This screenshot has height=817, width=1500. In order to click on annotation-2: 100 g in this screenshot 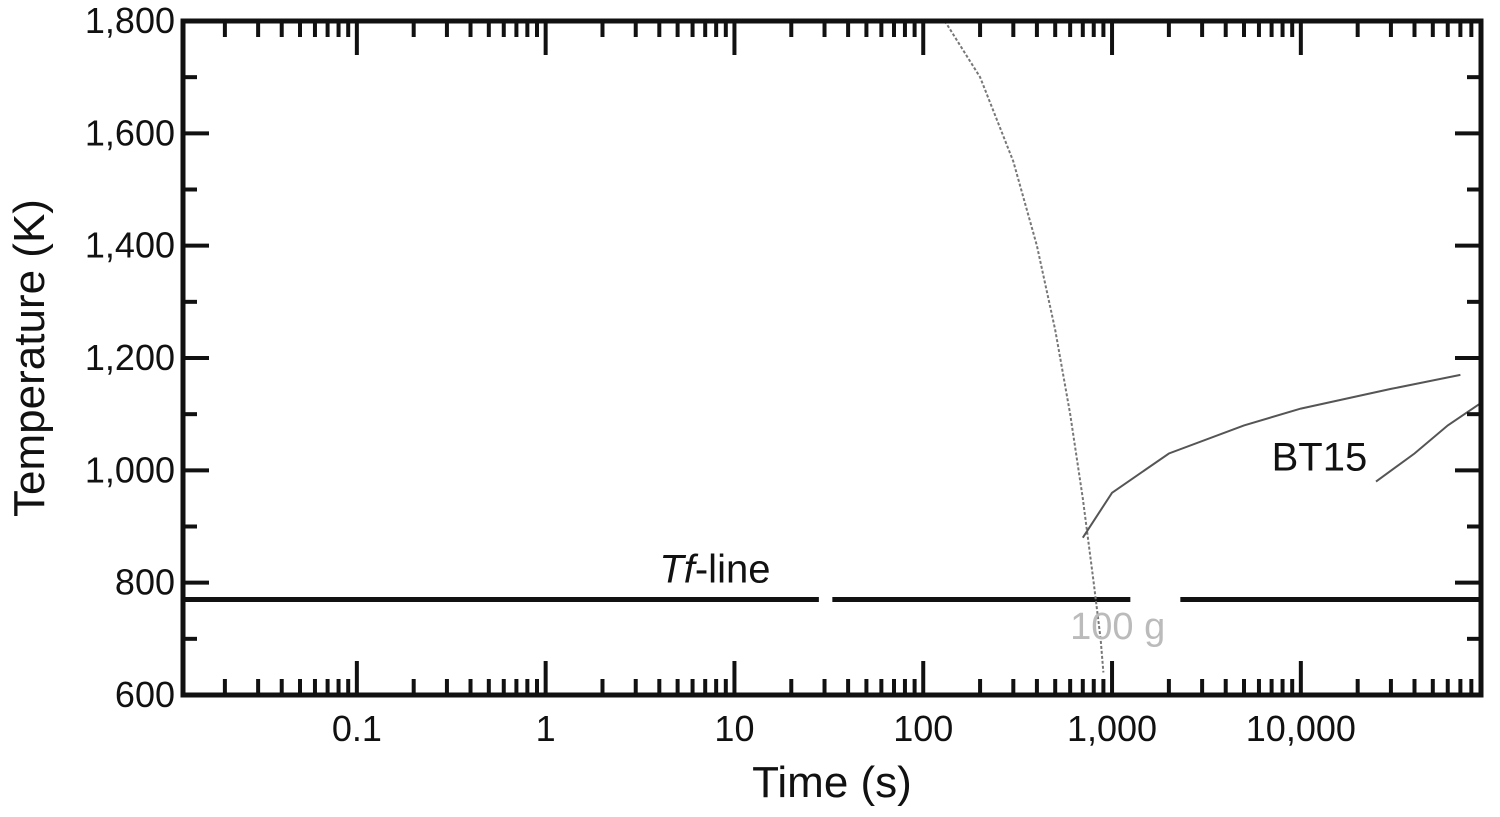, I will do `click(1117, 627)`.